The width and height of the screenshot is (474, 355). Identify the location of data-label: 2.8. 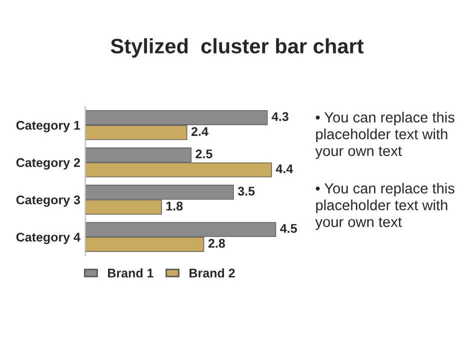
(216, 243).